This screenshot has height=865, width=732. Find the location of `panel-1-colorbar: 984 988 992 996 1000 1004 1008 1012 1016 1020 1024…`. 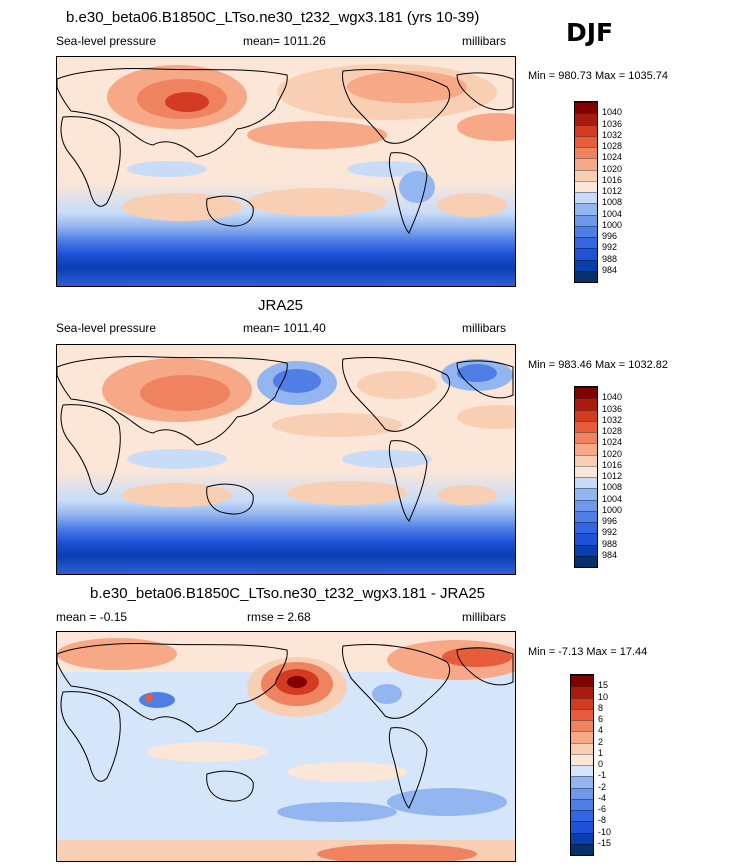

panel-1-colorbar: 984 988 992 996 1000 1004 1008 1012 1016 1020 1024… is located at coordinates (598, 192).